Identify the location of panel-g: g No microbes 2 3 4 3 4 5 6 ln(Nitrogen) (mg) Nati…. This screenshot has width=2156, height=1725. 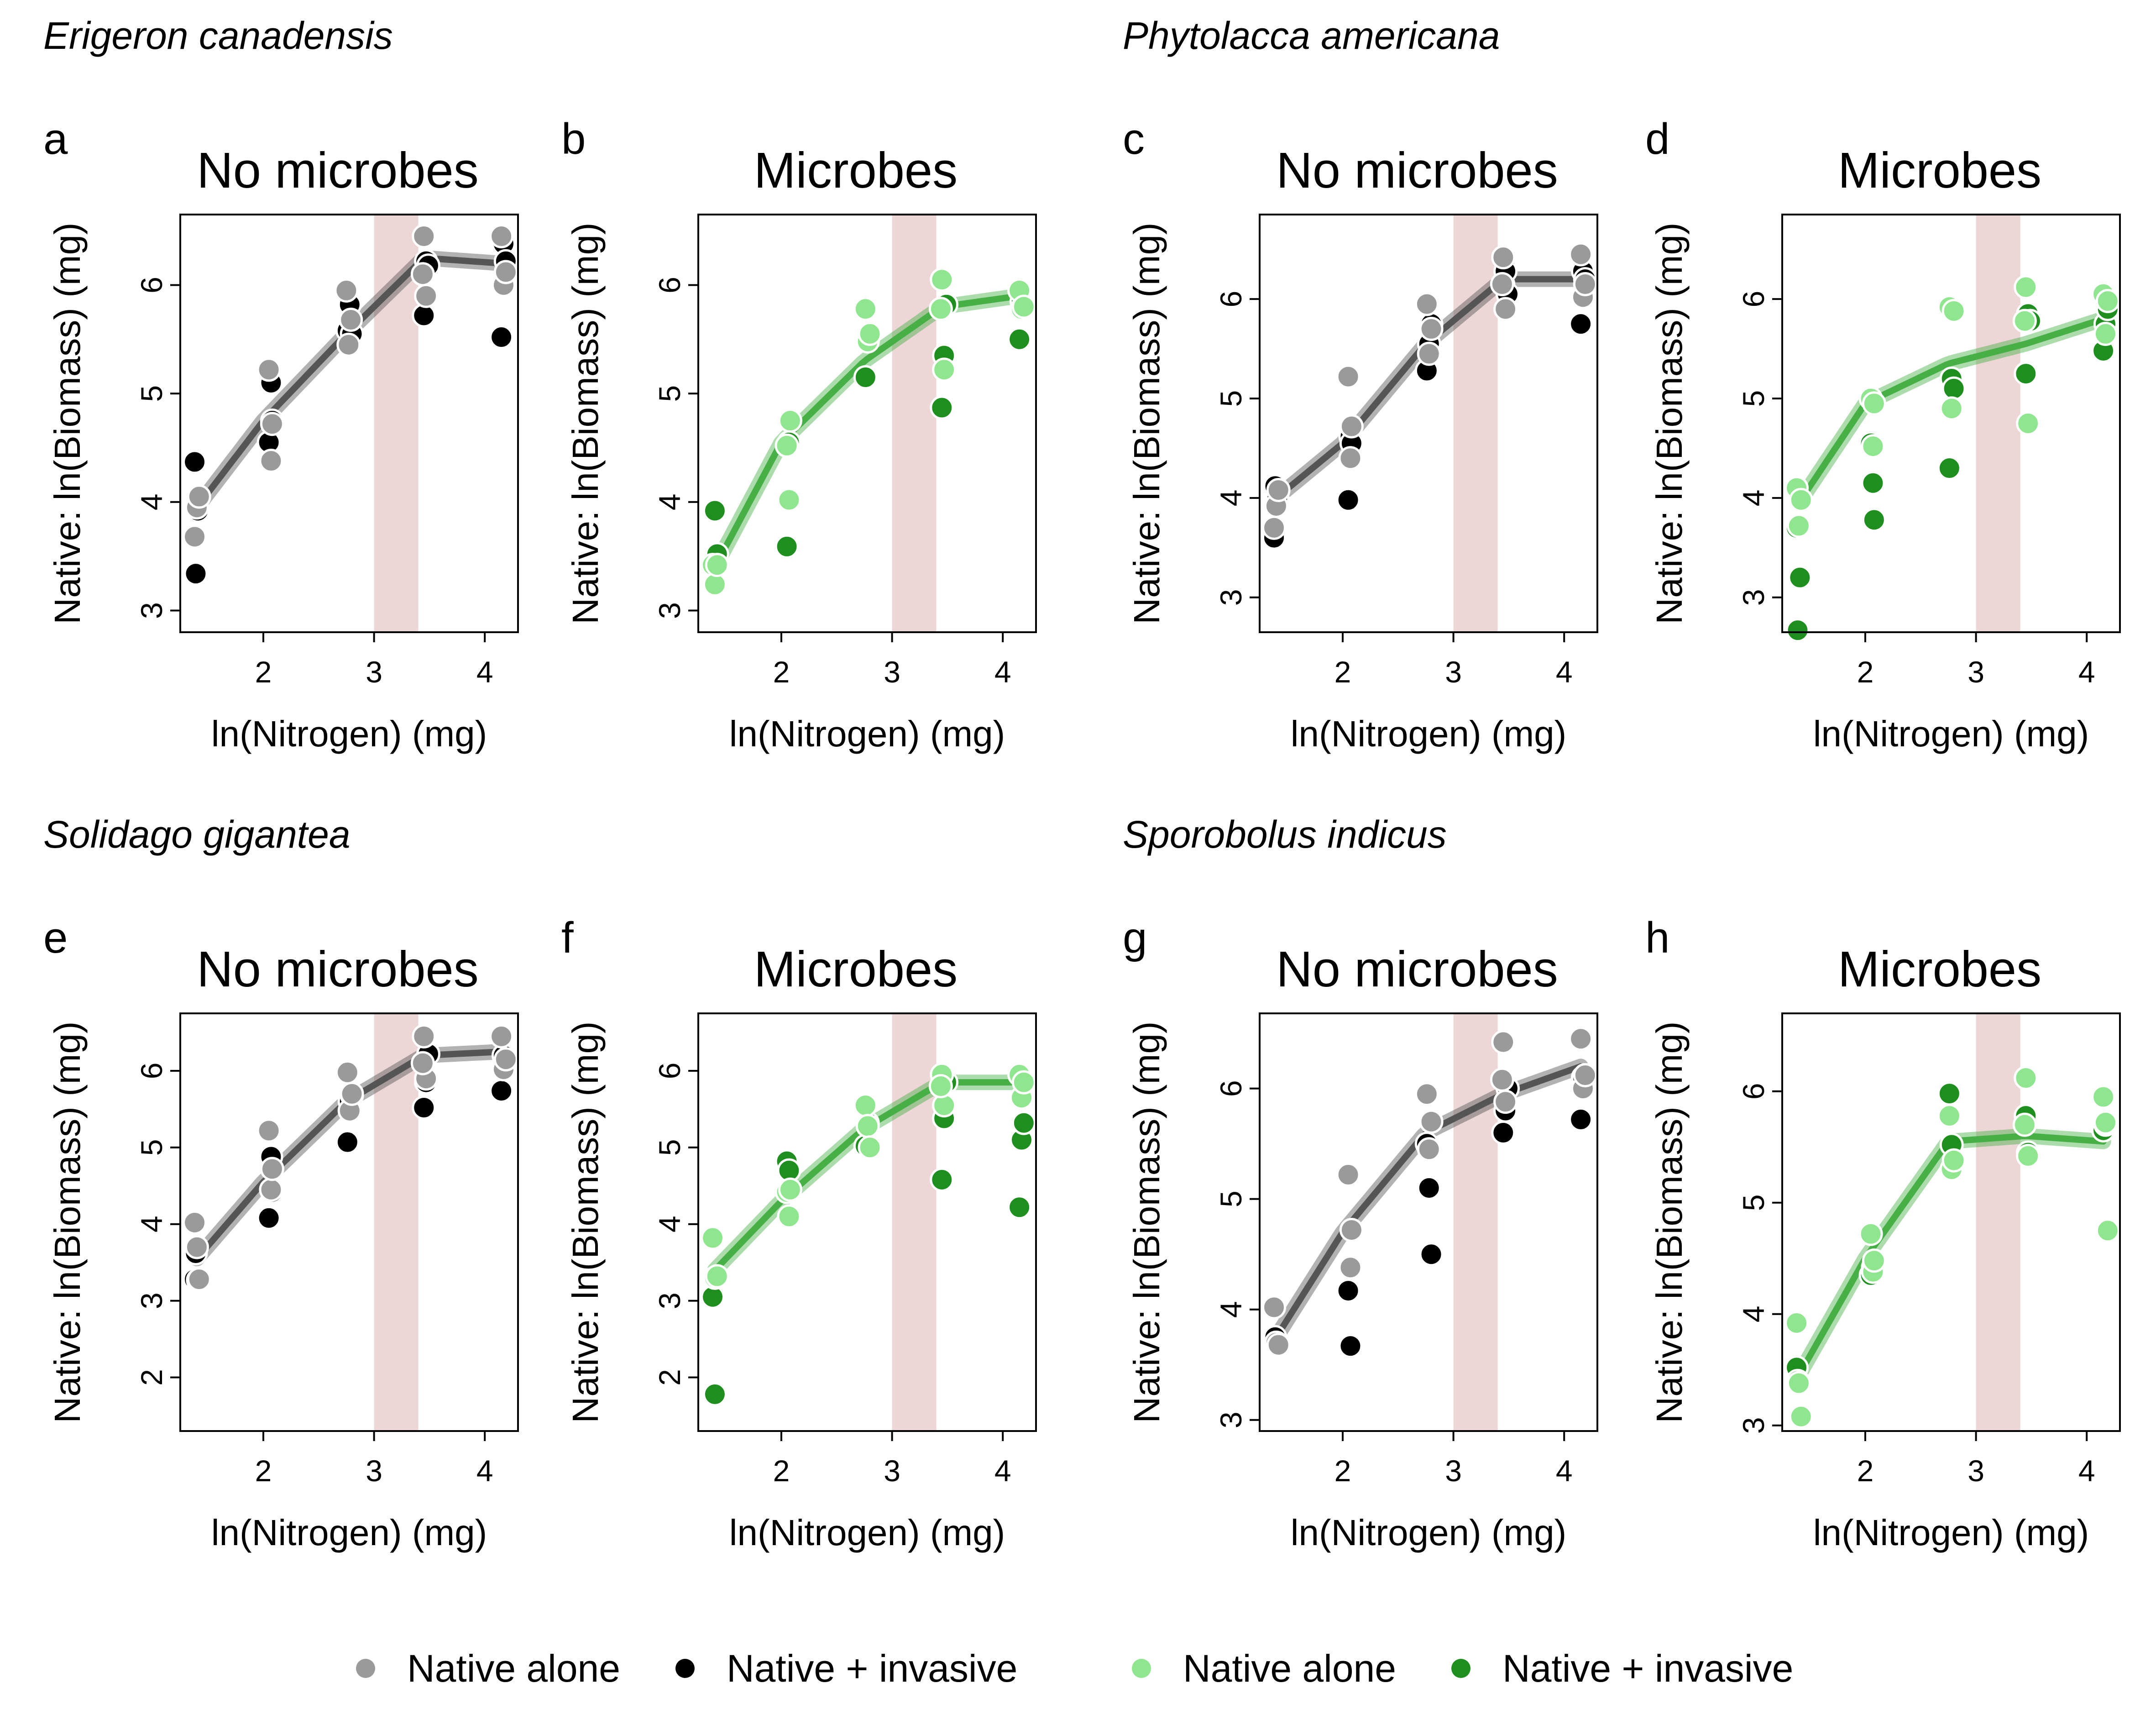
(1392, 1233).